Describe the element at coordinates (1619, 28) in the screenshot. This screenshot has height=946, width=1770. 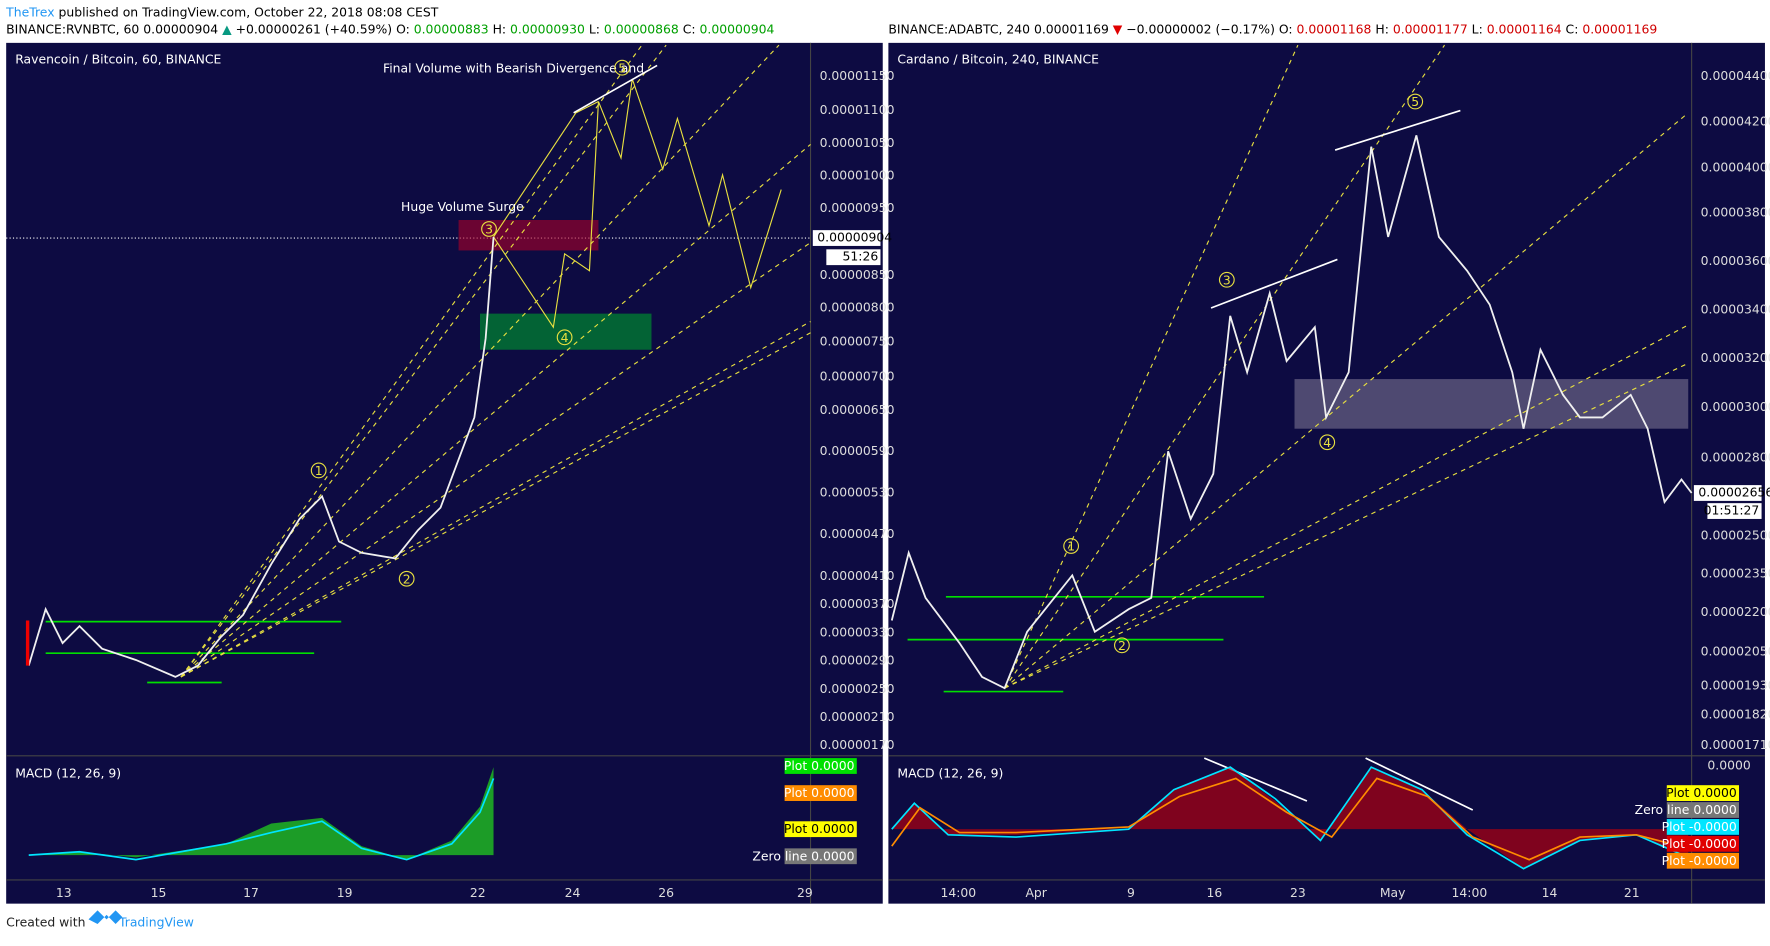
I see `ohlc-value: 0.00001169` at that location.